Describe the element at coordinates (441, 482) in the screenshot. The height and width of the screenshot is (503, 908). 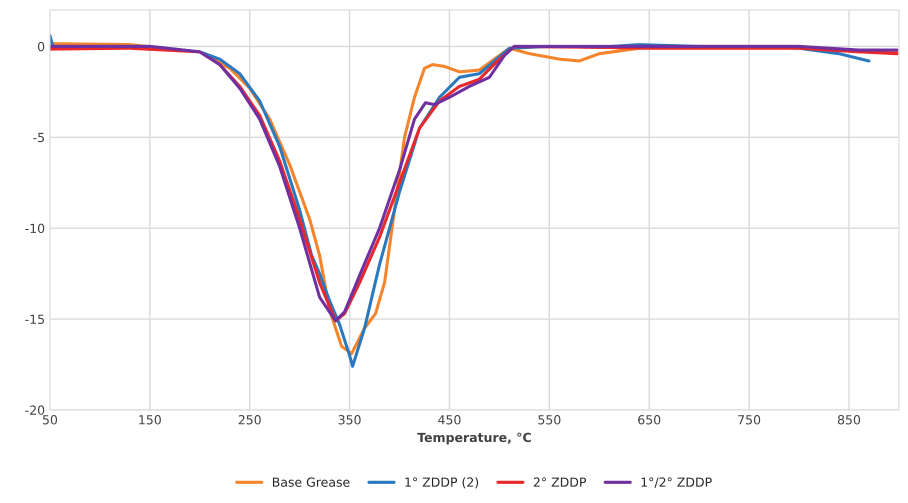
I see `legend-label: 1° ZDDP (2)` at that location.